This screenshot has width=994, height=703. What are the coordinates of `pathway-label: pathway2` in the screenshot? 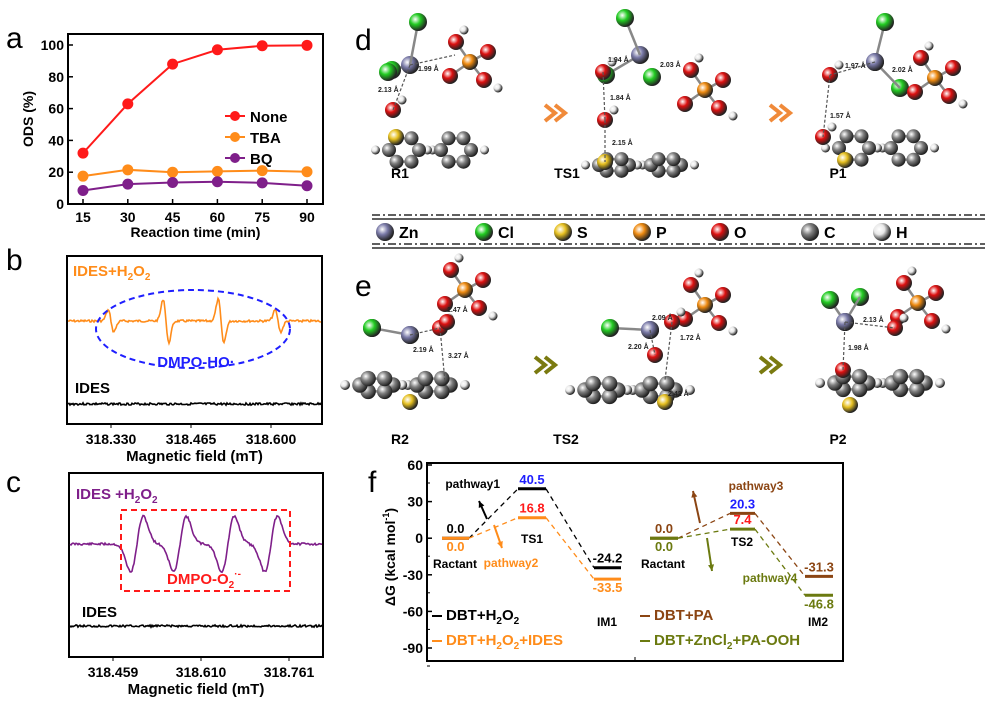 It's located at (511, 563).